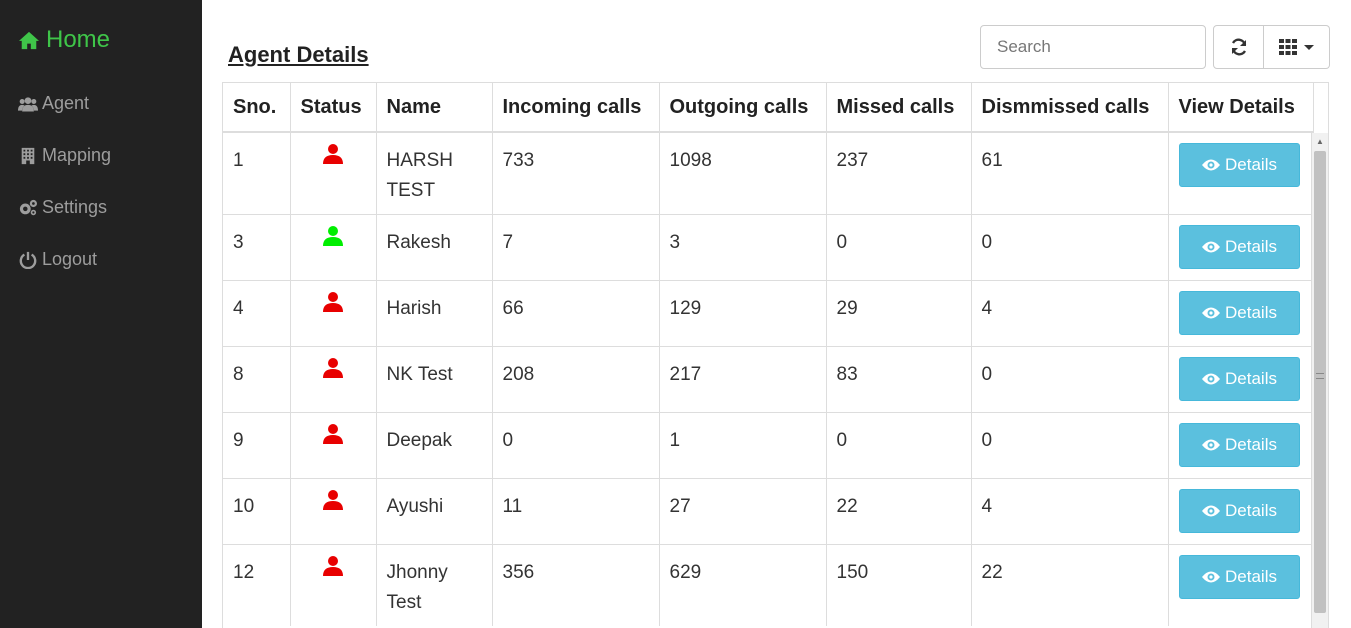 The image size is (1351, 628). What do you see at coordinates (434, 444) in the screenshot?
I see `cell-name: Deepak` at bounding box center [434, 444].